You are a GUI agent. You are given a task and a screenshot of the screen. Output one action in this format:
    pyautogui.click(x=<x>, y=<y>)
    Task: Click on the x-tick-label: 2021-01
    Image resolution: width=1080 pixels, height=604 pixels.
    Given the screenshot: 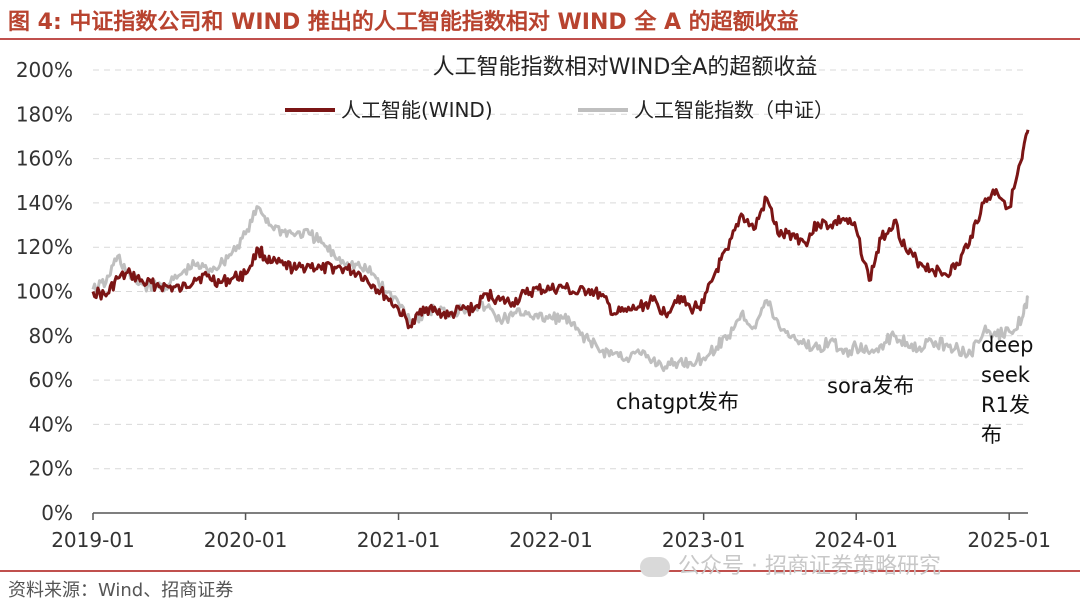 What is the action you would take?
    pyautogui.click(x=399, y=540)
    